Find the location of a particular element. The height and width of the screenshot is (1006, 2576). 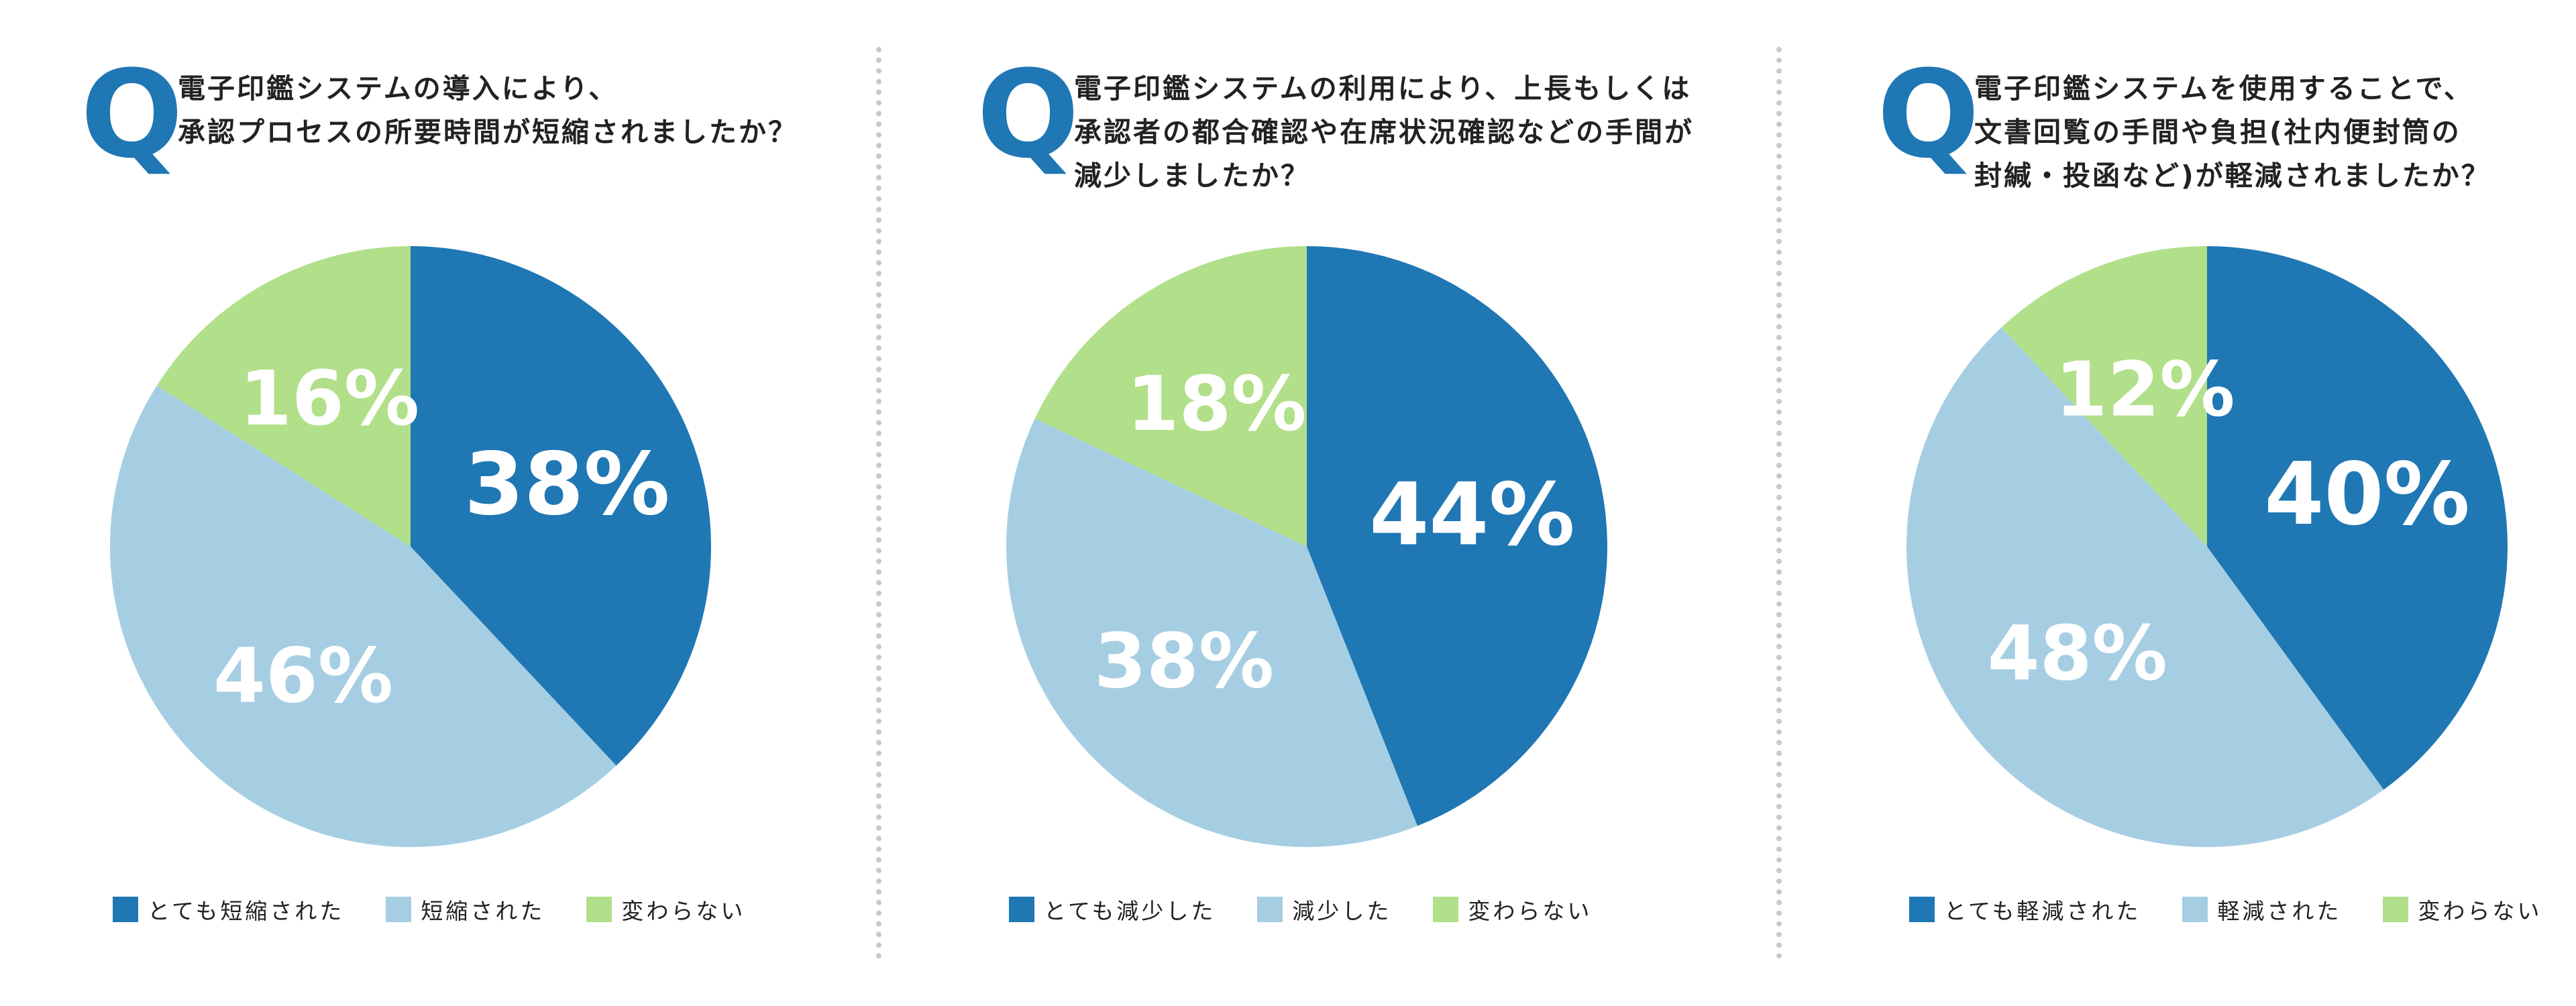

legend: とても軽減された 軽減された 変わらない is located at coordinates (2242, 909).